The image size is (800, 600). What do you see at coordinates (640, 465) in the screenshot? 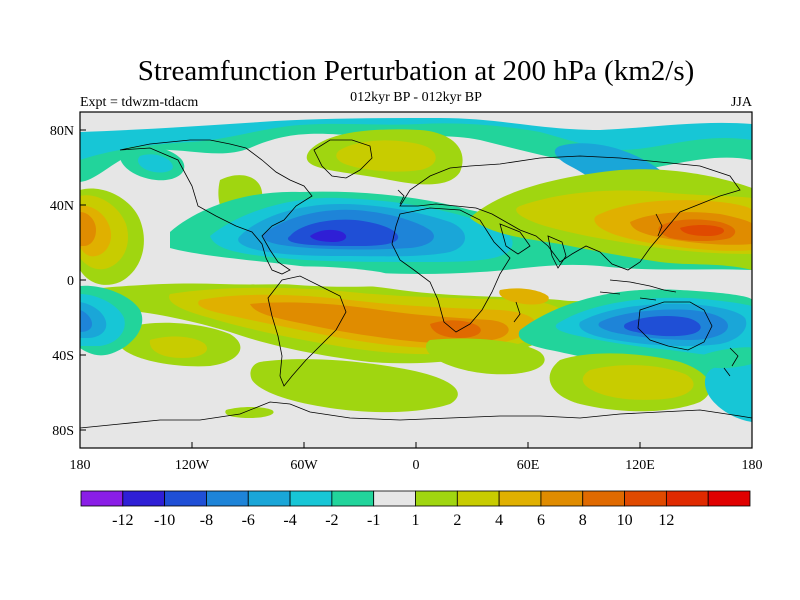
I see `lon-tick-label: 120E` at bounding box center [640, 465].